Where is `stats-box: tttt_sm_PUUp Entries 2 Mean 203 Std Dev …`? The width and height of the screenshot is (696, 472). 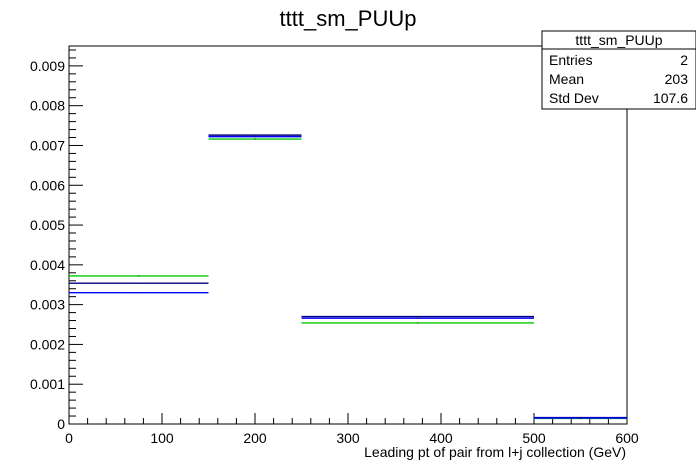
stats-box: tttt_sm_PUUp Entries 2 Mean 203 Std Dev … is located at coordinates (618, 70).